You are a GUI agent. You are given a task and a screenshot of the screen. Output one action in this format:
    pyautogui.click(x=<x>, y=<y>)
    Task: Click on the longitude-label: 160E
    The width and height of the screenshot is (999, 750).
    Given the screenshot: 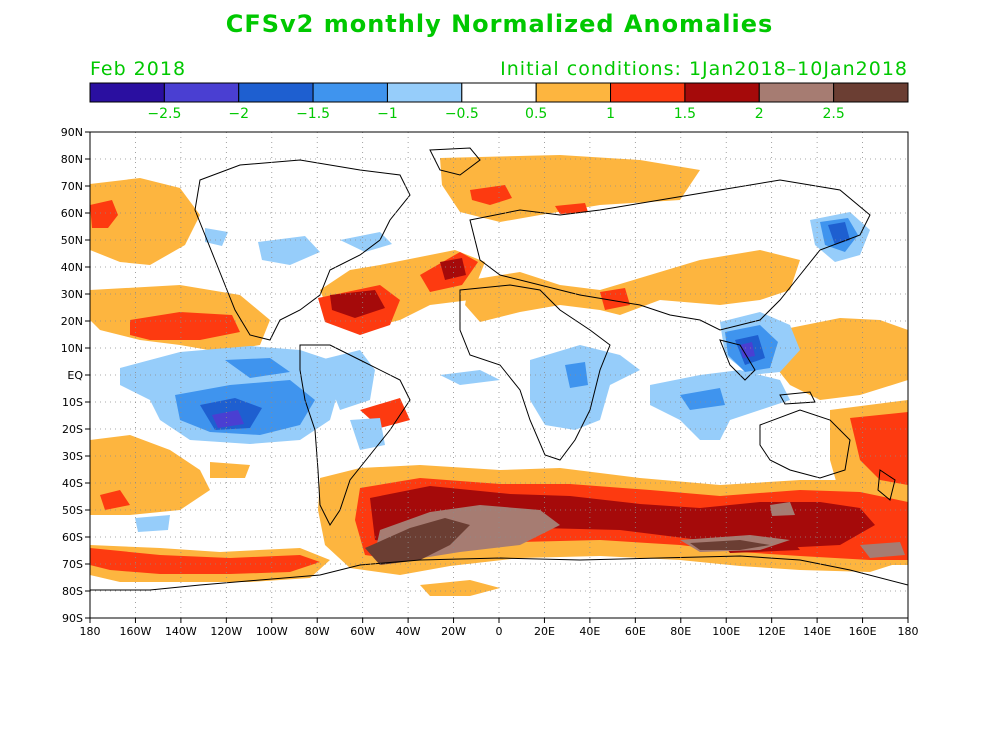 What is the action you would take?
    pyautogui.click(x=863, y=631)
    